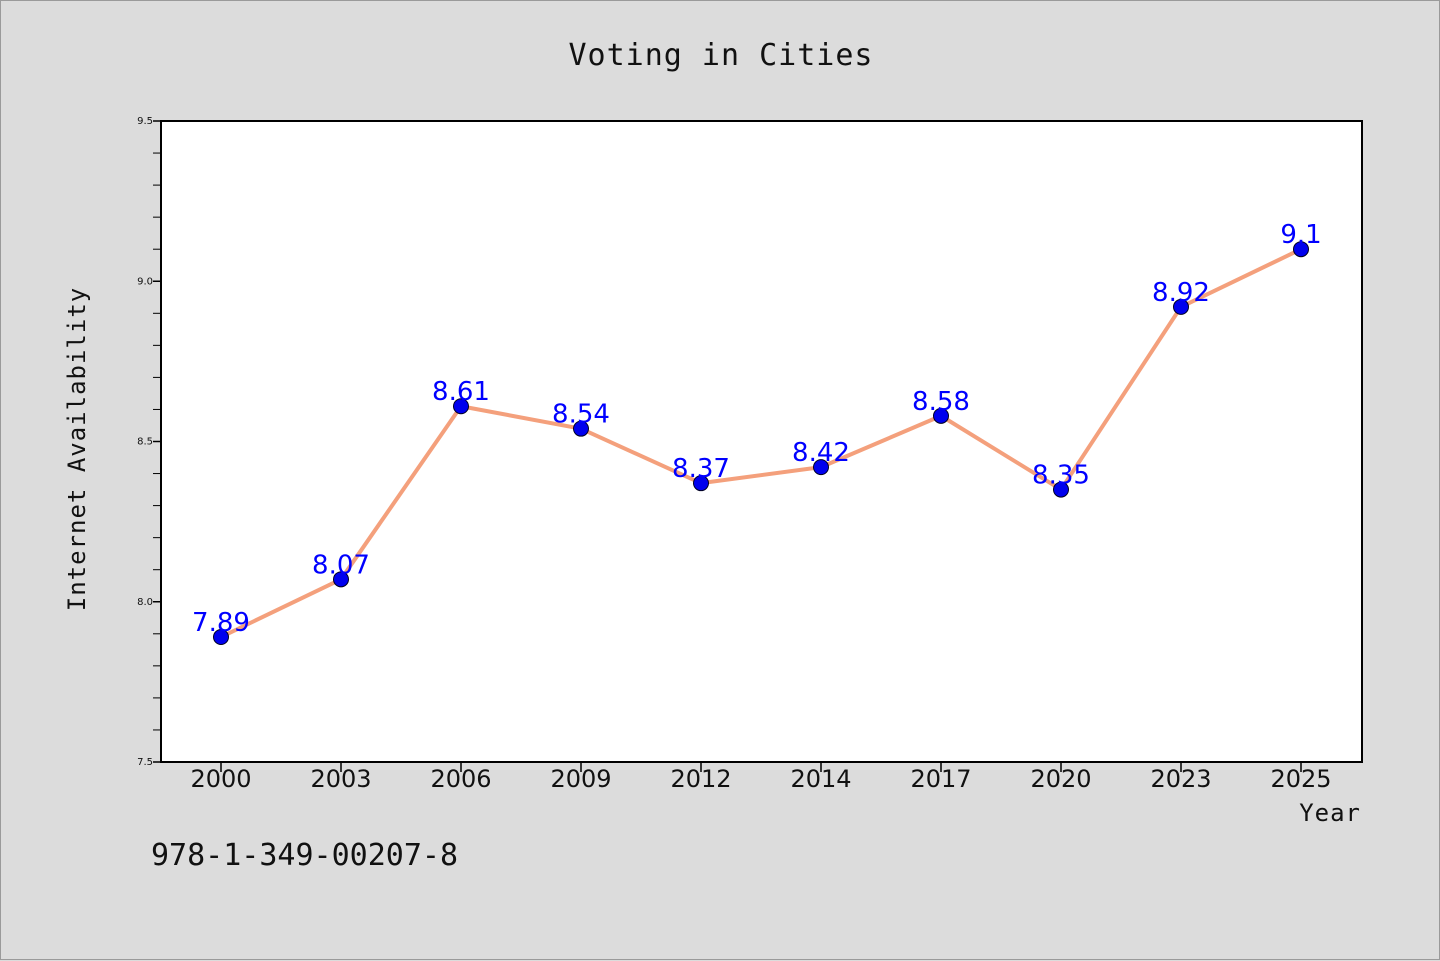 The image size is (1440, 961). Describe the element at coordinates (460, 779) in the screenshot. I see `x-tick-label: 2006` at that location.